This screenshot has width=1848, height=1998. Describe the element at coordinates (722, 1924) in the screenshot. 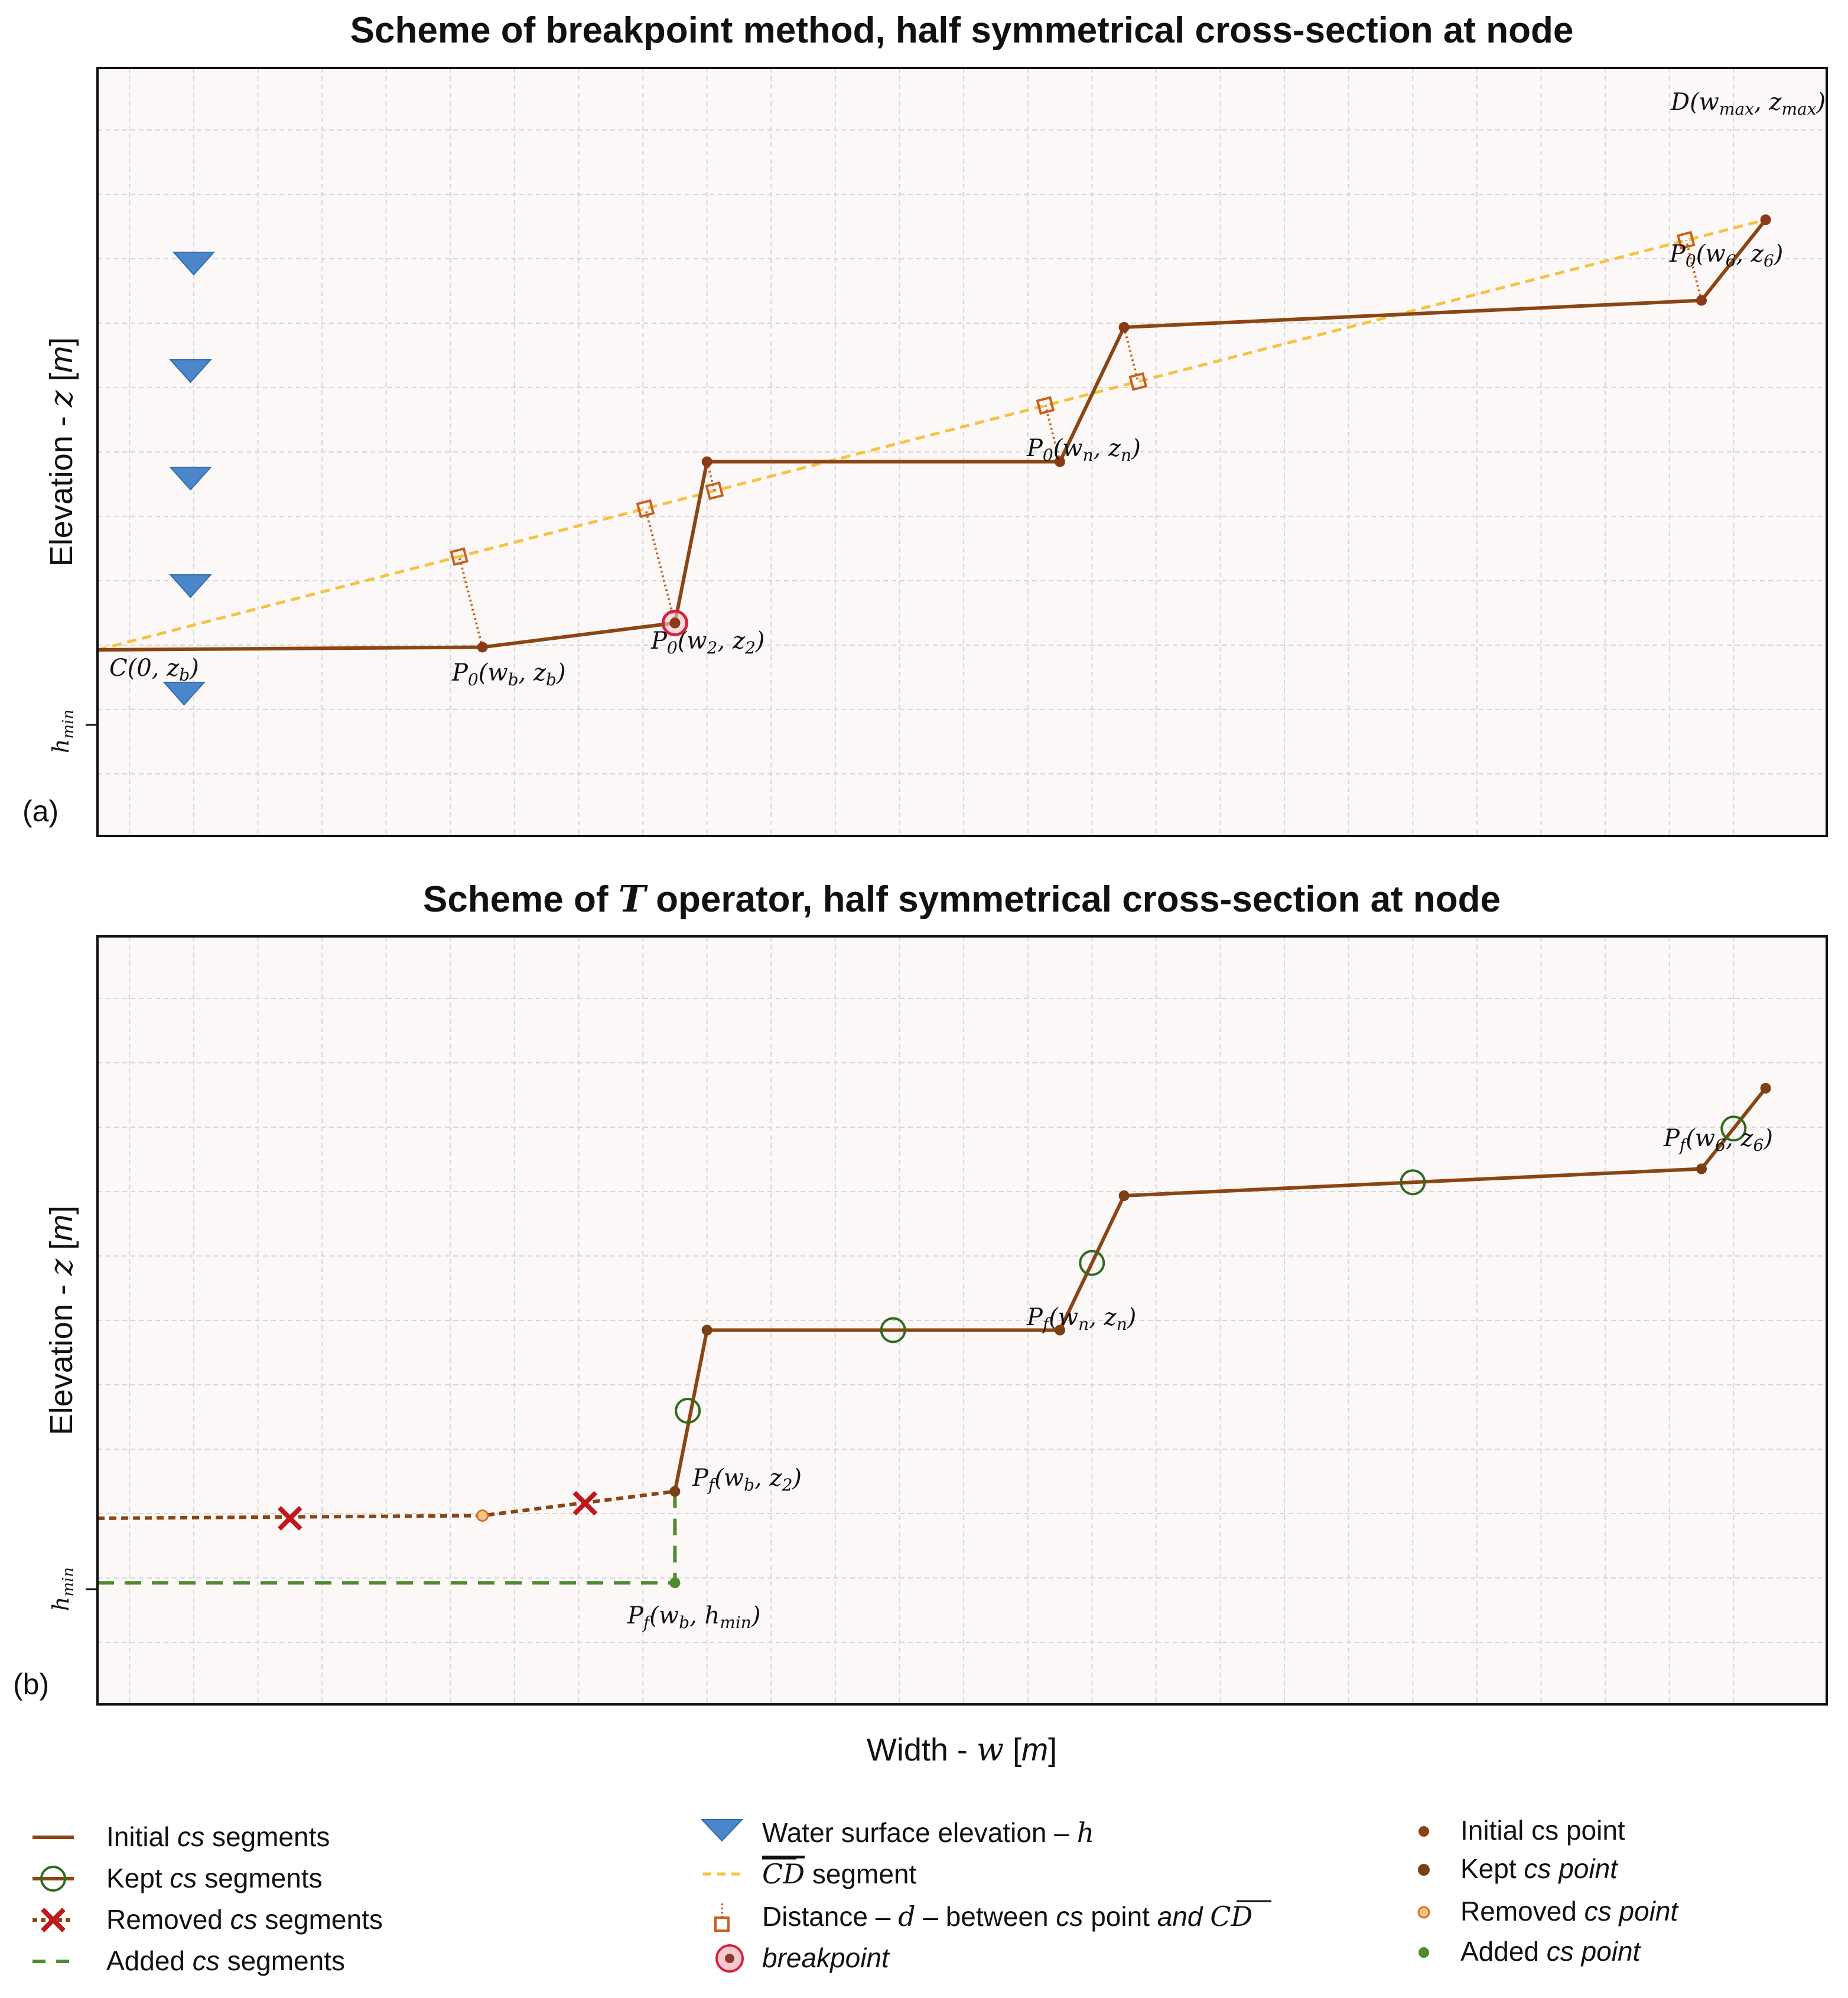

I see `legend-distance-square-icon` at that location.